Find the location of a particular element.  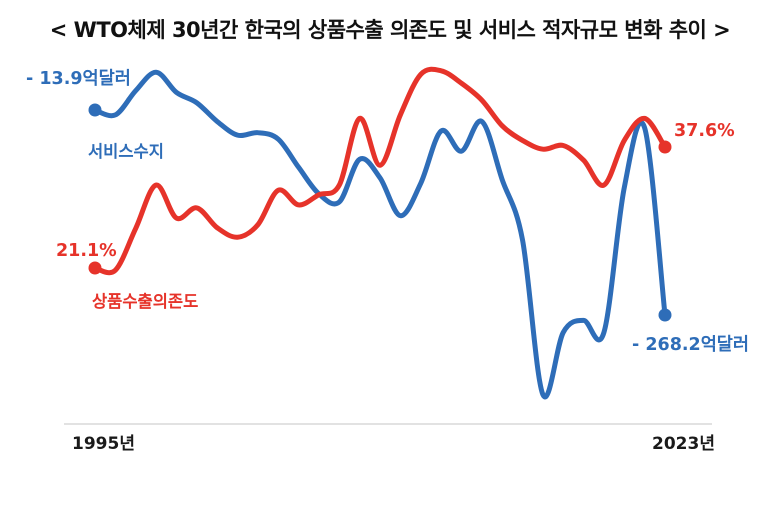

services-end-value-label: - 268.2억달러 is located at coordinates (691, 345).